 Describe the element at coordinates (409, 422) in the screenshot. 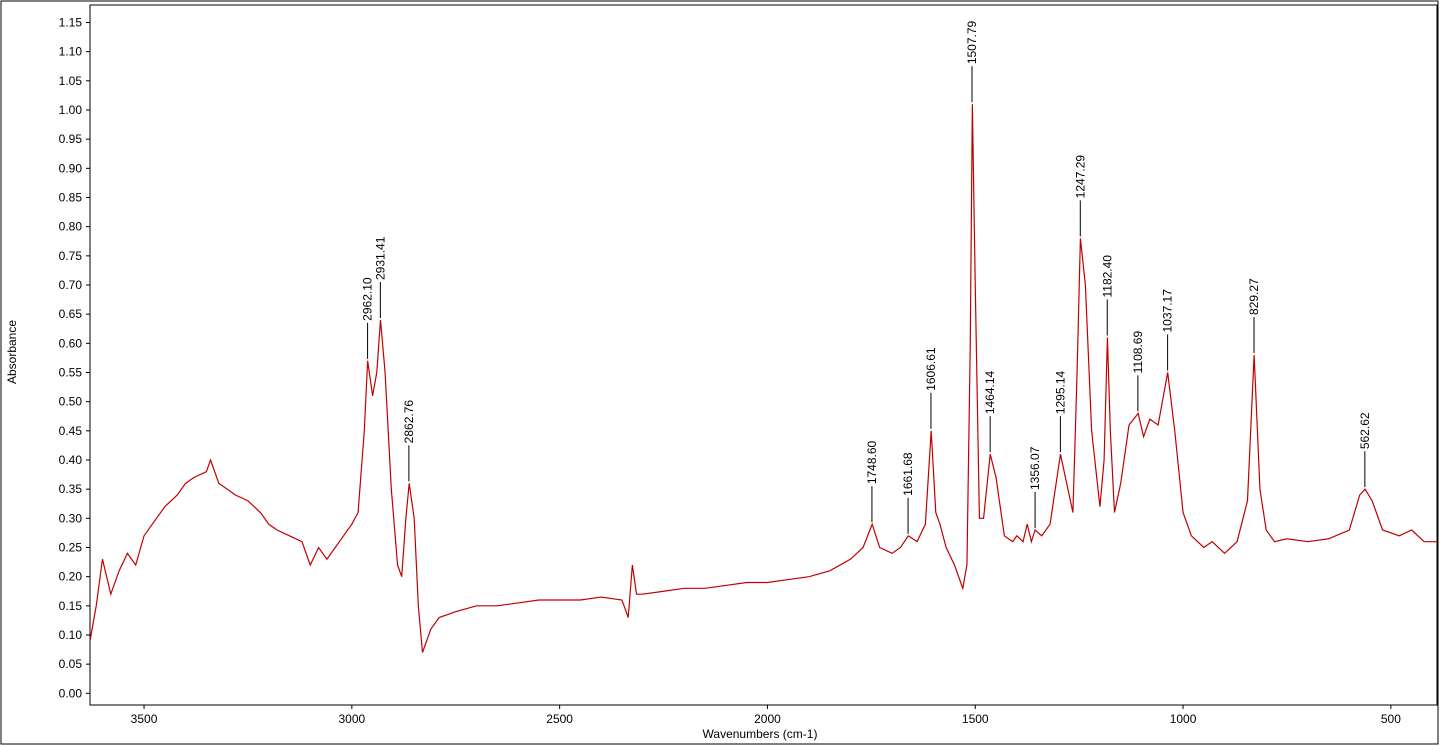

I see `peak-label: 2862.76` at that location.